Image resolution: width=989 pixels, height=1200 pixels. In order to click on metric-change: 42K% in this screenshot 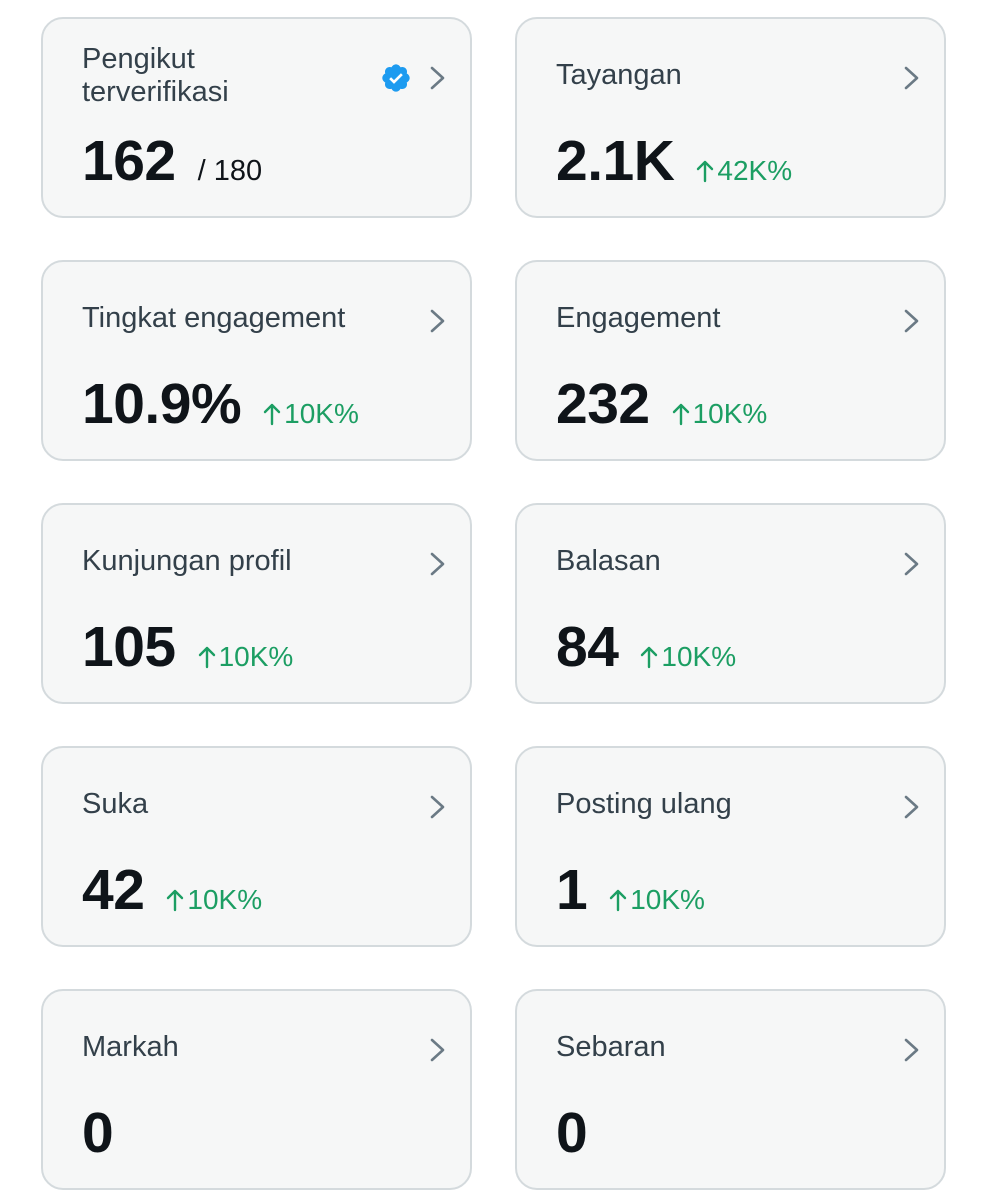, I will do `click(744, 171)`.